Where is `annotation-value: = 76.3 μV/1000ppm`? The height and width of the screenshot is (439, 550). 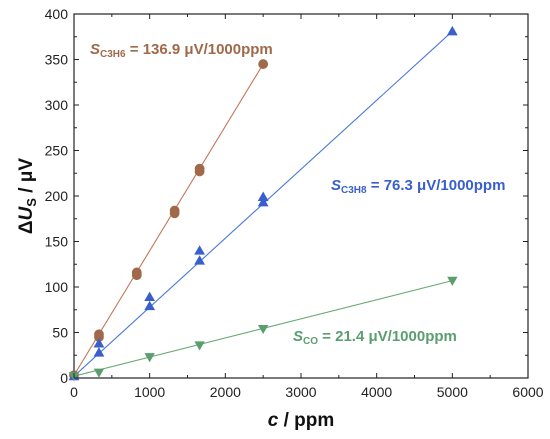
annotation-value: = 76.3 μV/1000ppm is located at coordinates (436, 185).